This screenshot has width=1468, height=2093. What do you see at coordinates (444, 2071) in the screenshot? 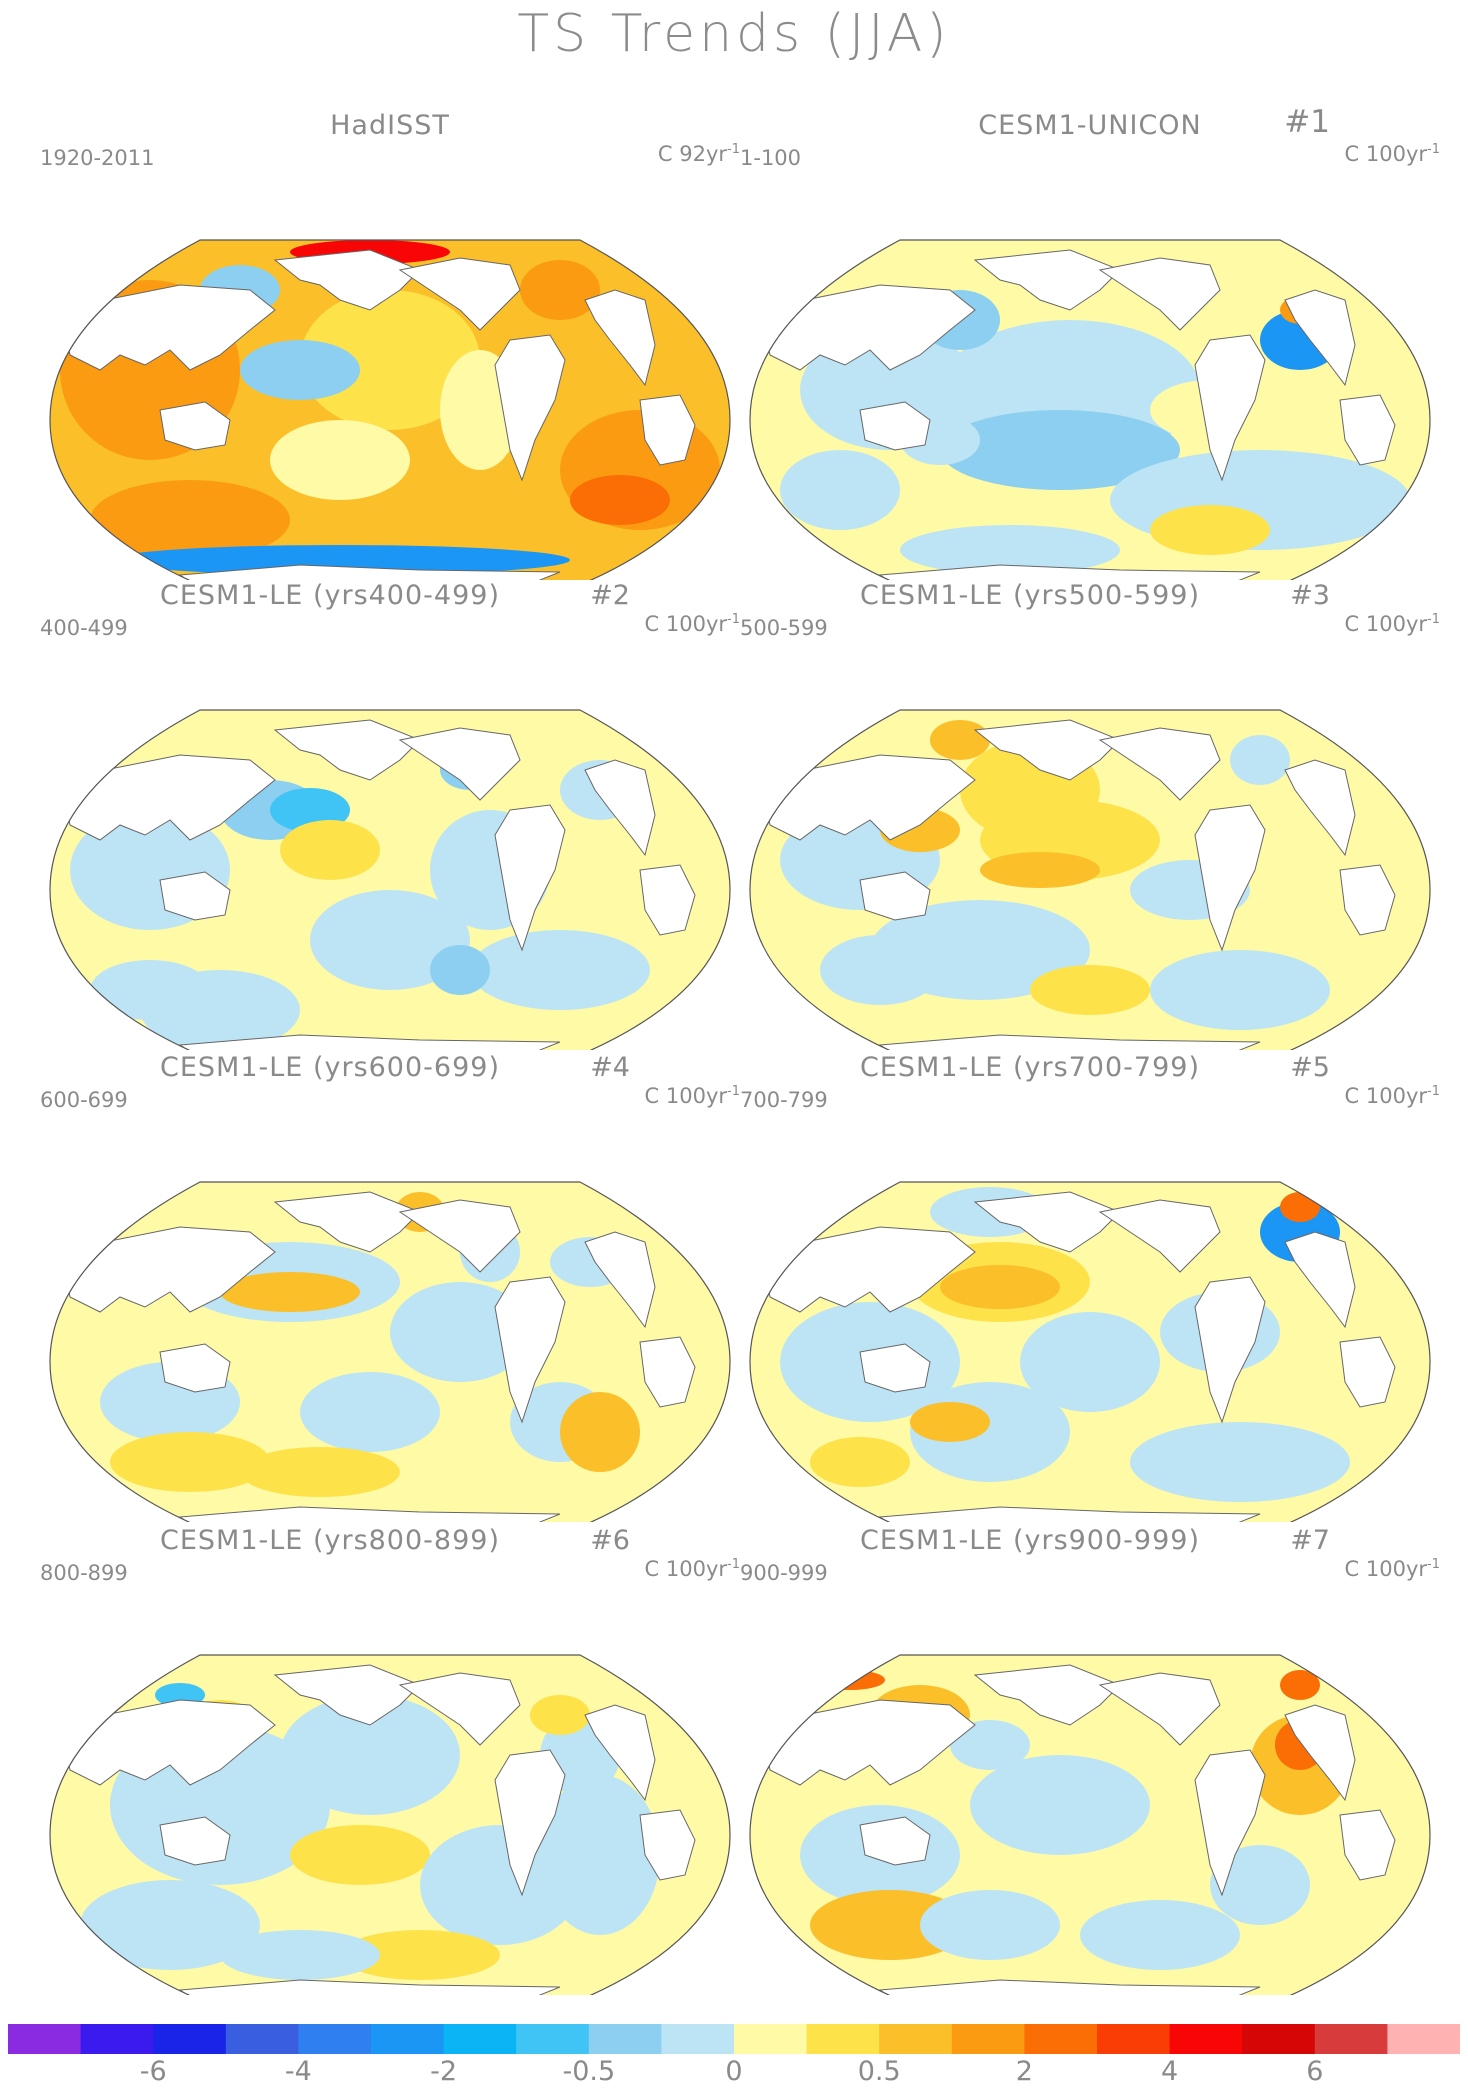
I see `colorbar-tick-label: -2` at bounding box center [444, 2071].